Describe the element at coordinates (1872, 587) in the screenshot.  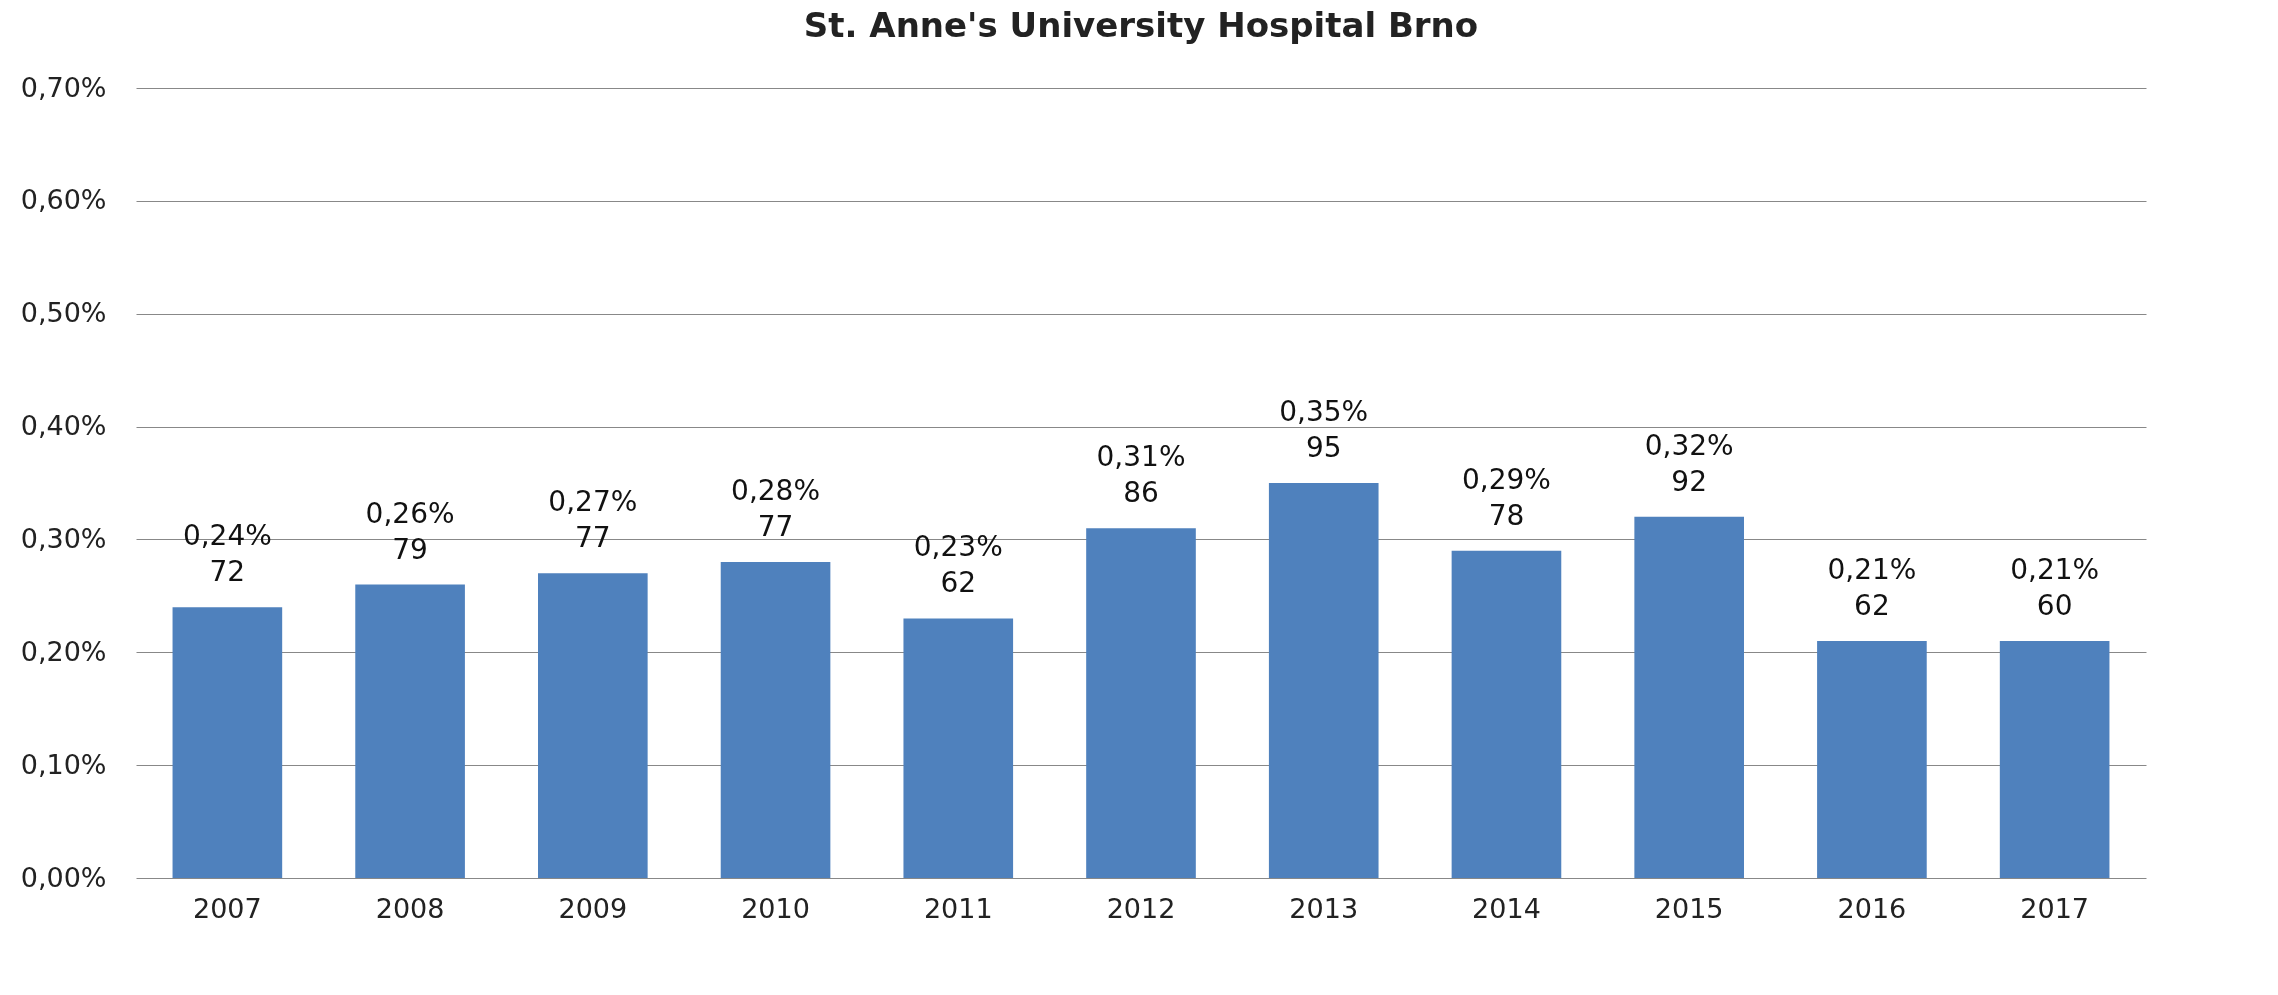
I see `data-label: 0,21% 62` at that location.